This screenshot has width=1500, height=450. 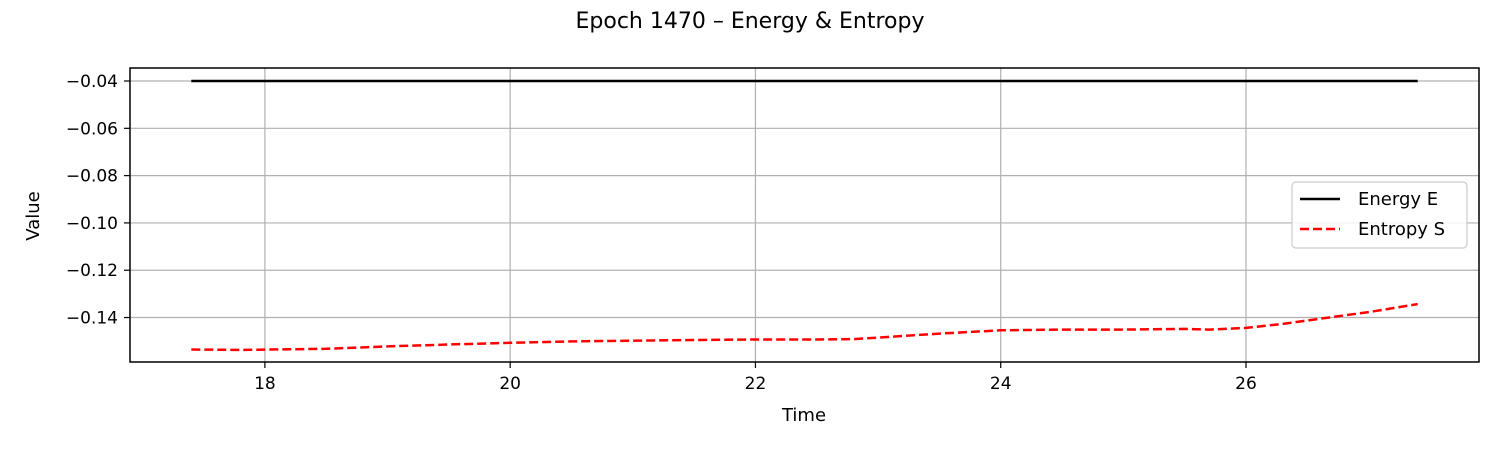 What do you see at coordinates (33, 215) in the screenshot?
I see `y-axis-label: Value` at bounding box center [33, 215].